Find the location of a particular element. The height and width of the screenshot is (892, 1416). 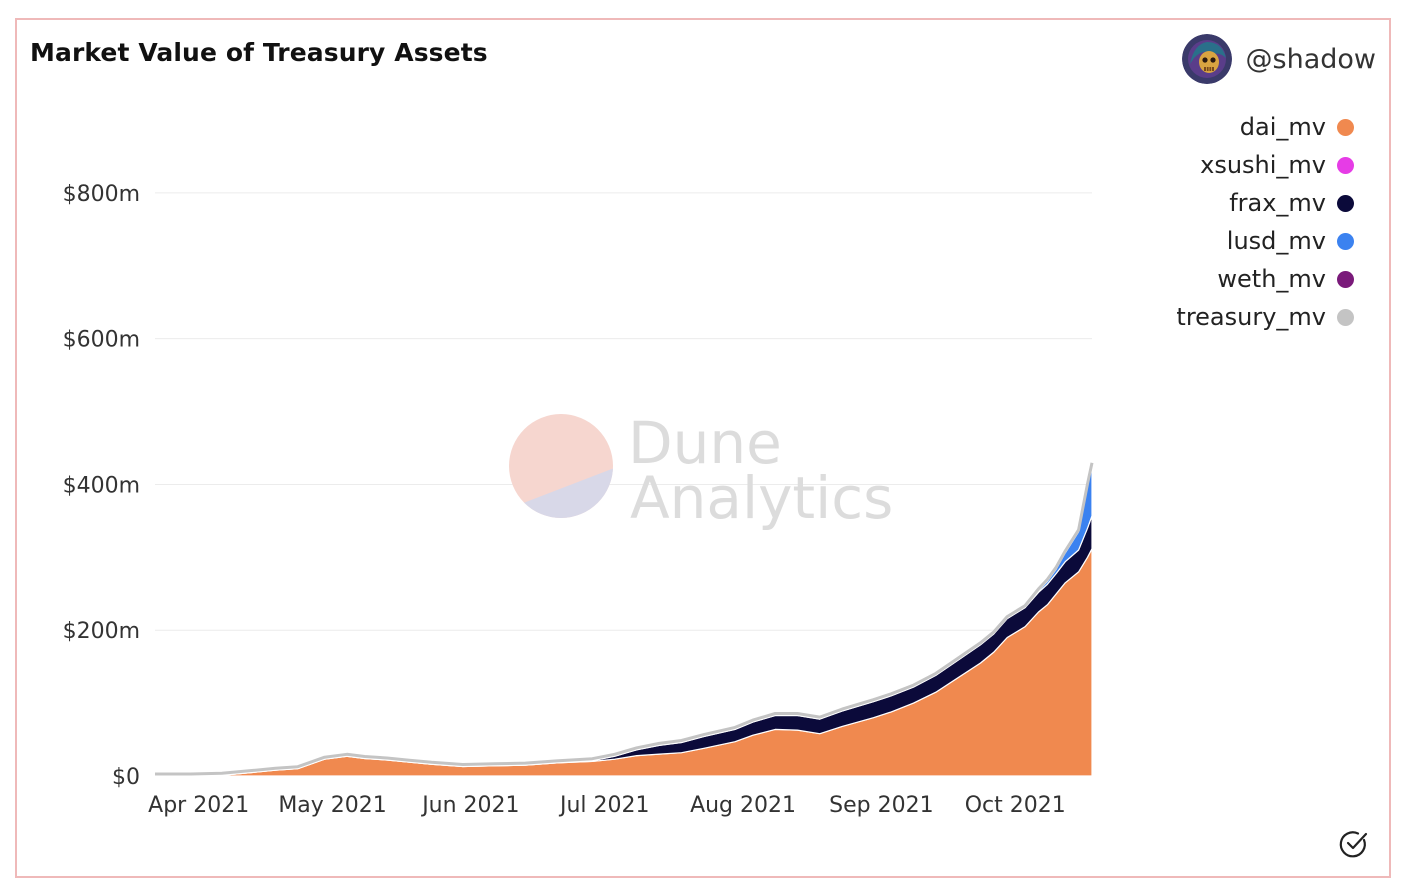

y-tick-label: $0 is located at coordinates (126, 777).